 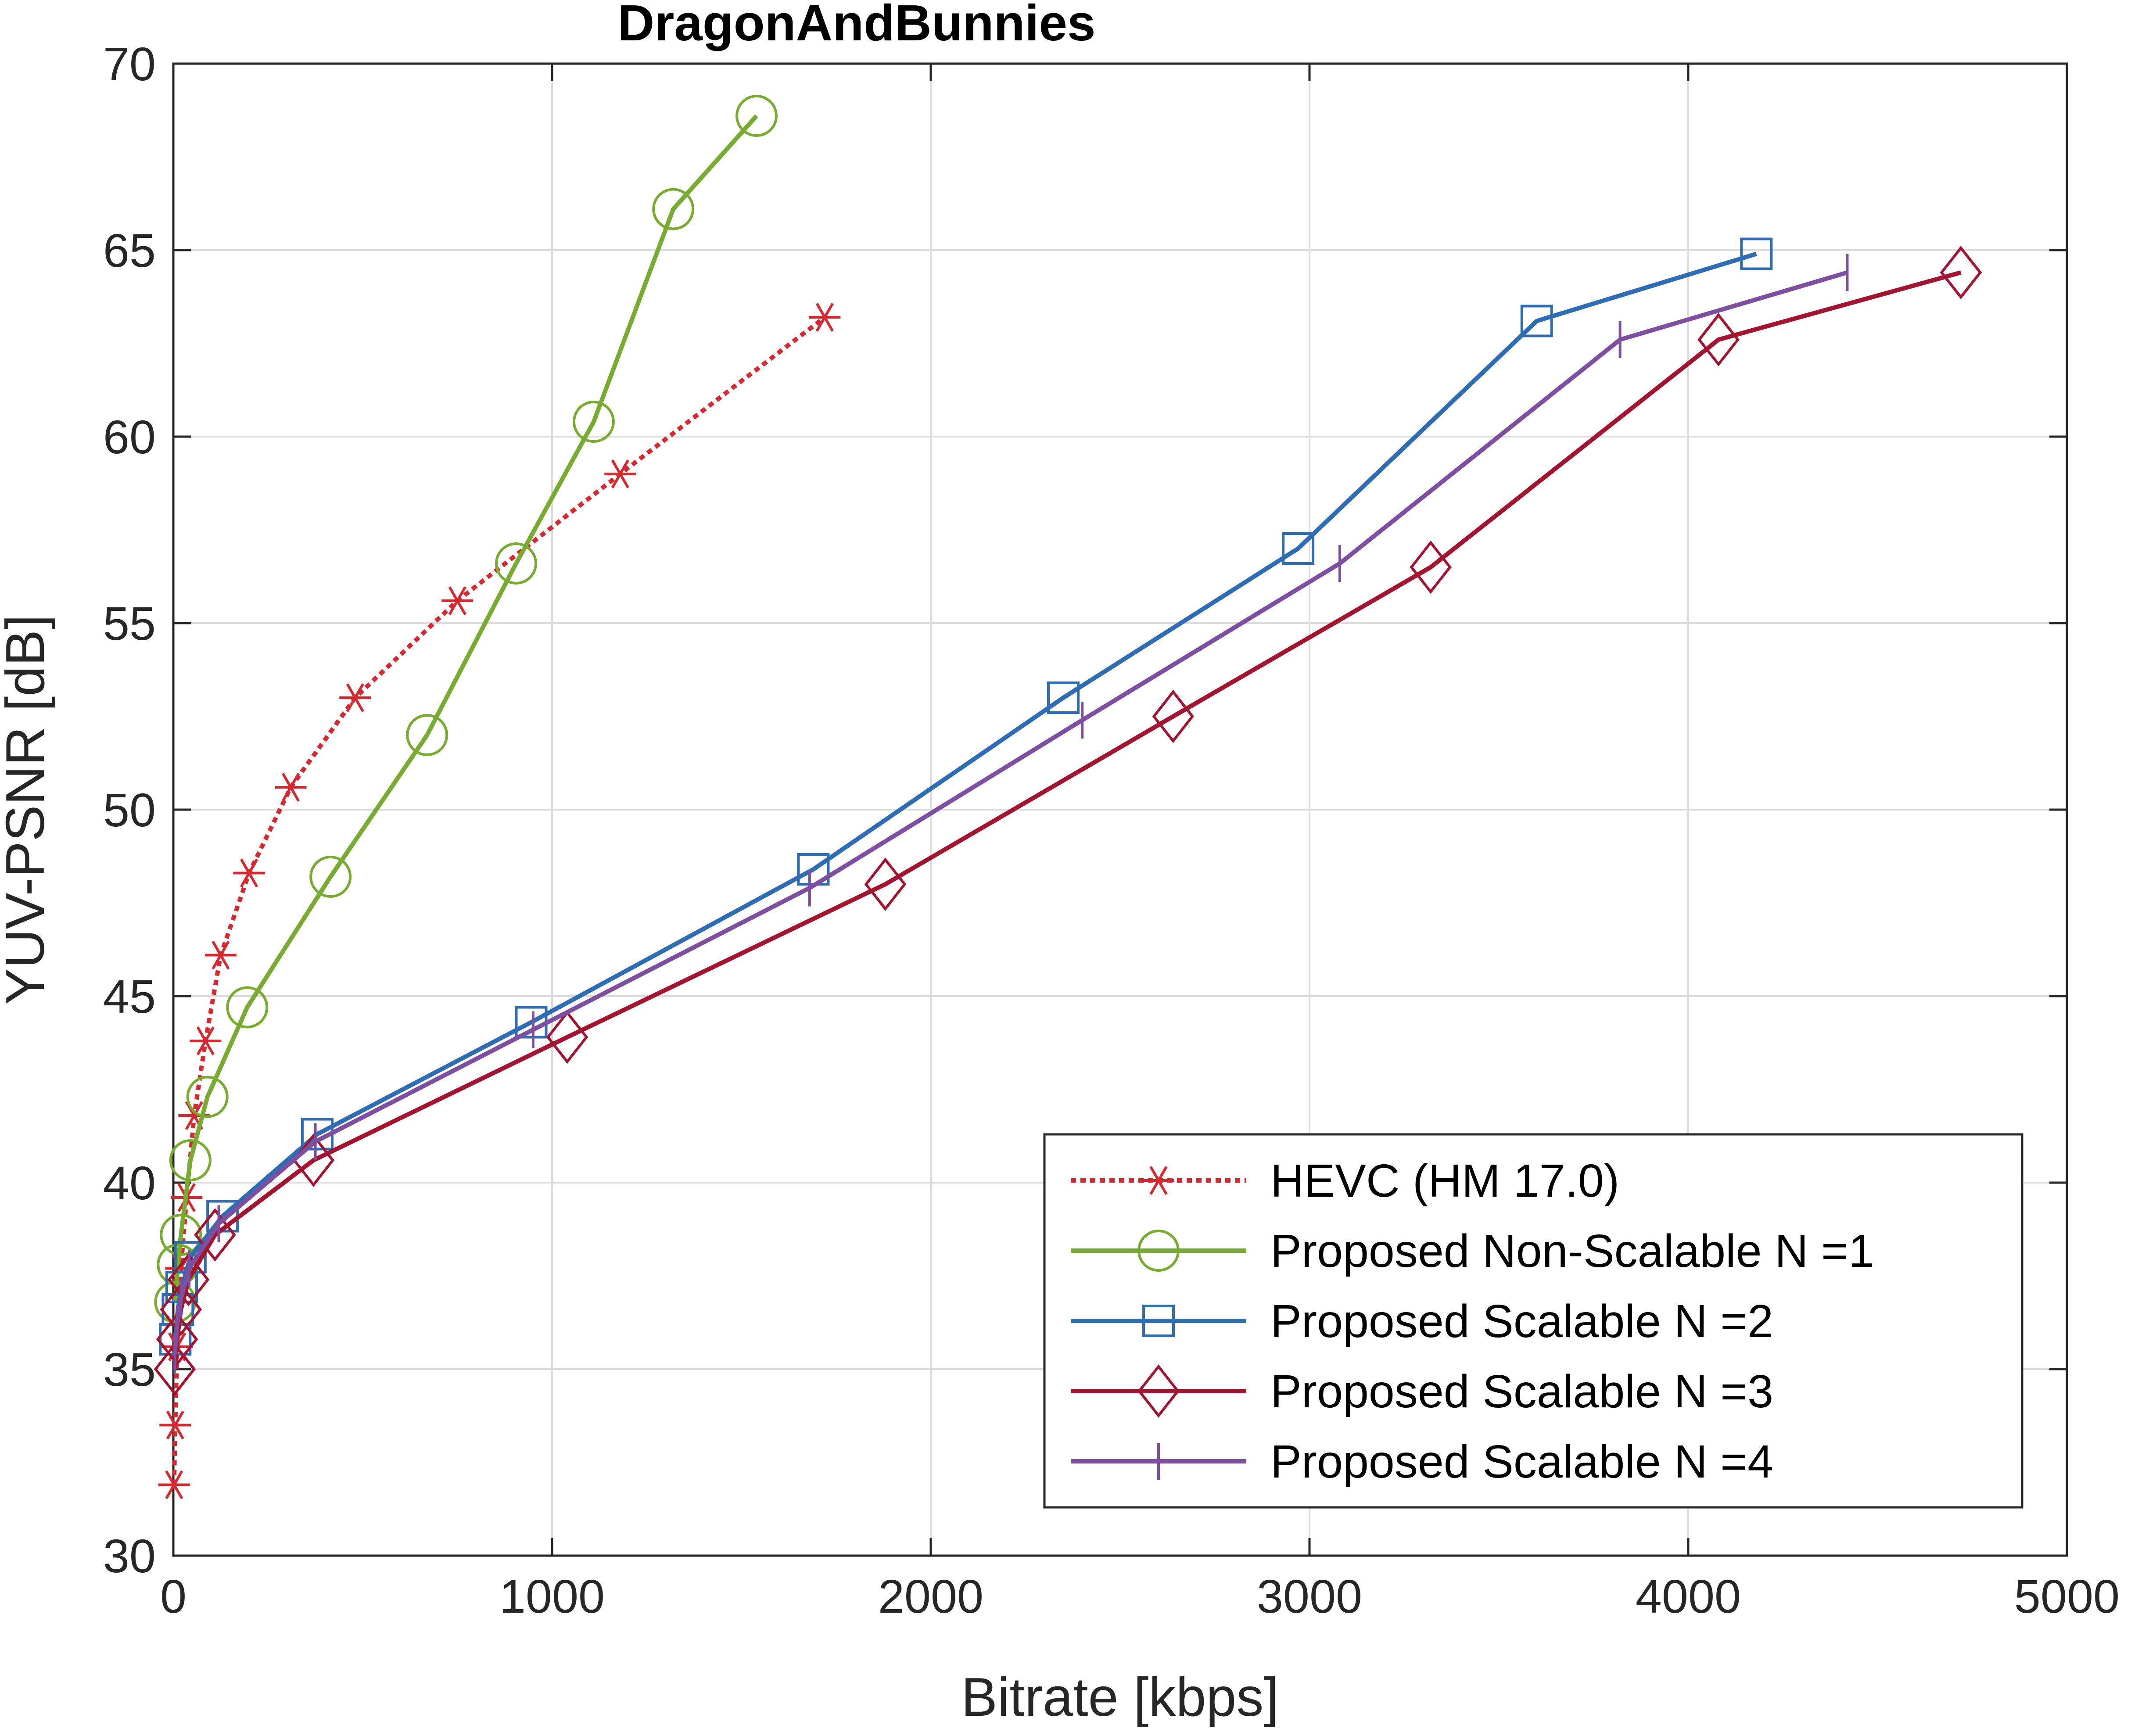 I want to click on legend-box, so click(x=1533, y=1321).